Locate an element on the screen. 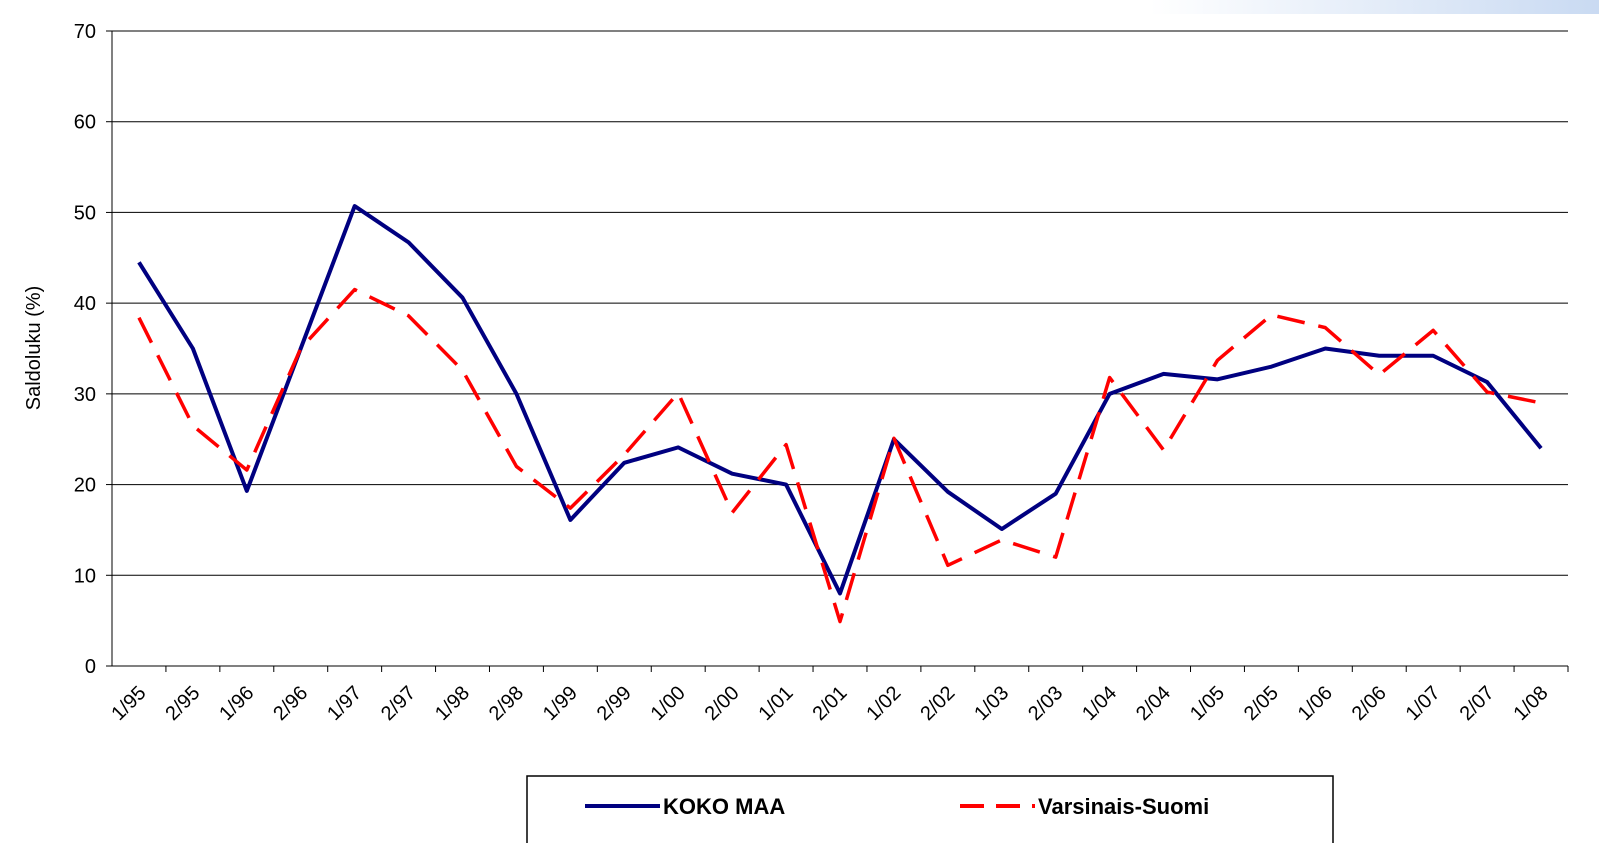  x-tick-label: 1/04 is located at coordinates (1099, 703).